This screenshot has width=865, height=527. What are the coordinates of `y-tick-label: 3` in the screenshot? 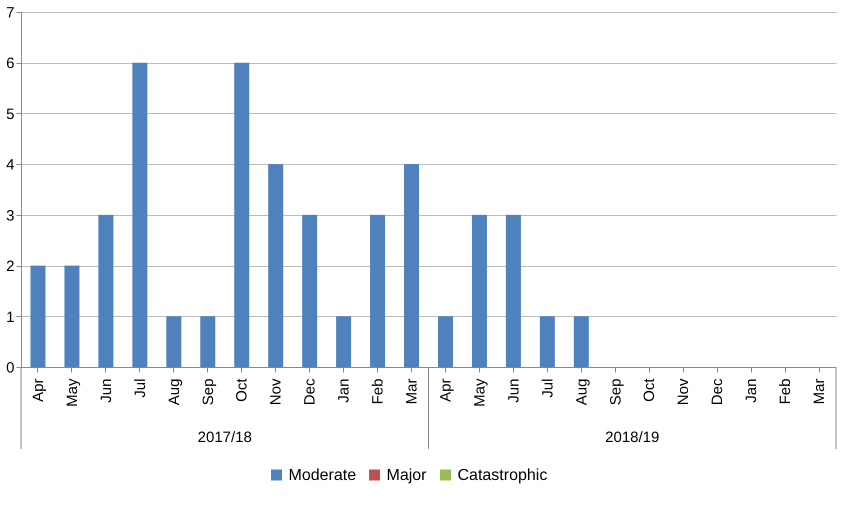 It's located at (10, 215).